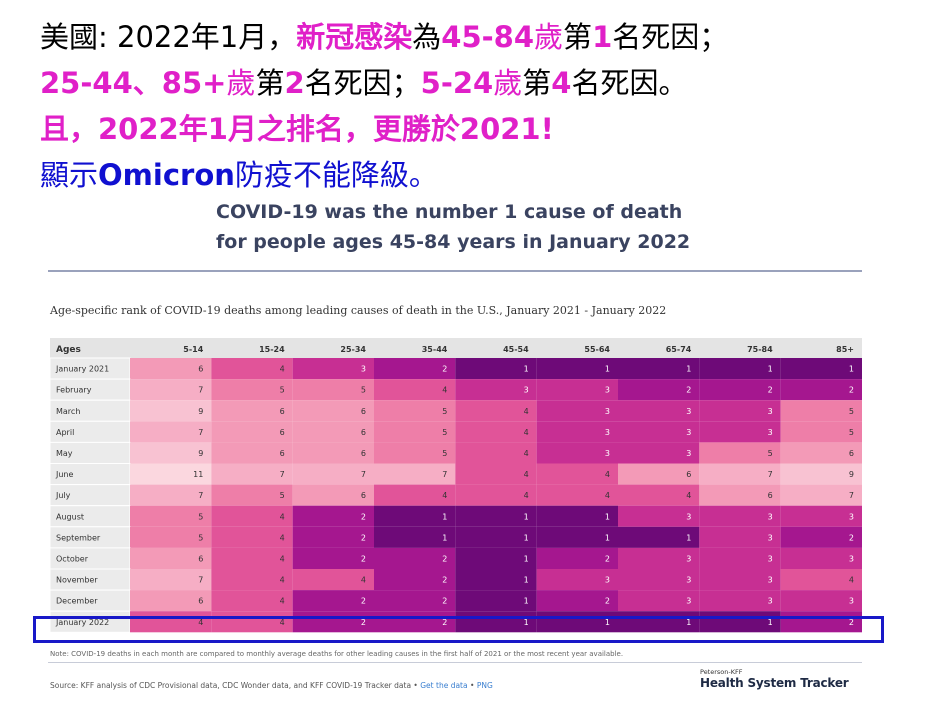 This screenshot has width=929, height=706. Describe the element at coordinates (70, 516) in the screenshot. I see `row-label: August` at that location.